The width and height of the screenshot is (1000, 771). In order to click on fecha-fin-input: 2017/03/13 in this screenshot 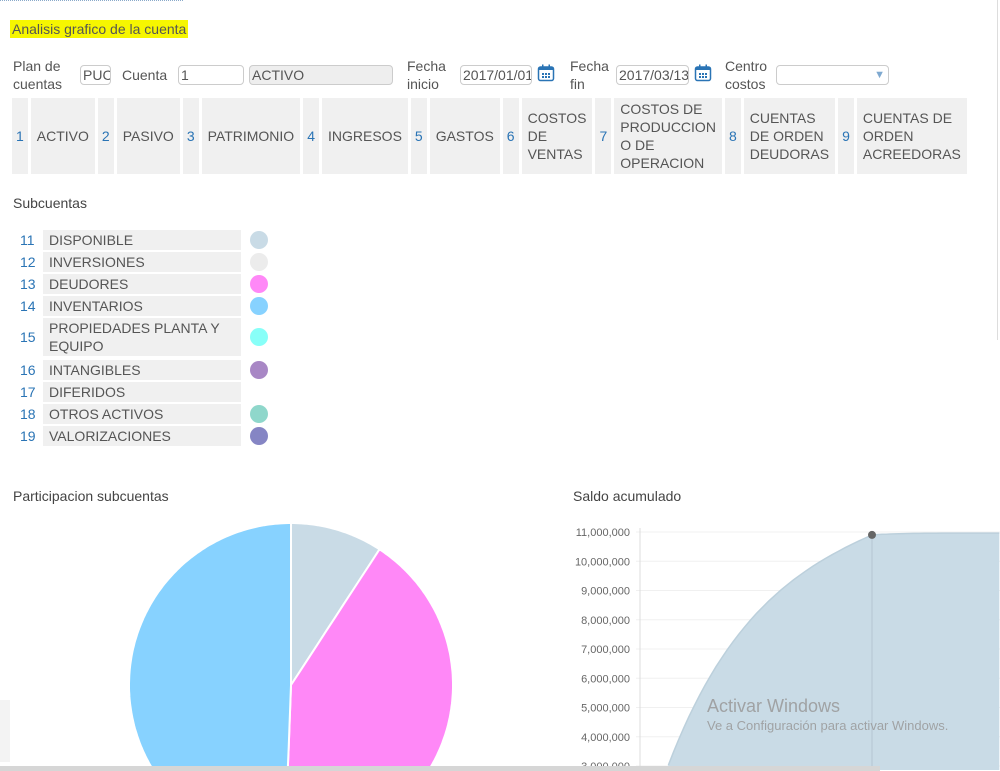, I will do `click(652, 75)`.